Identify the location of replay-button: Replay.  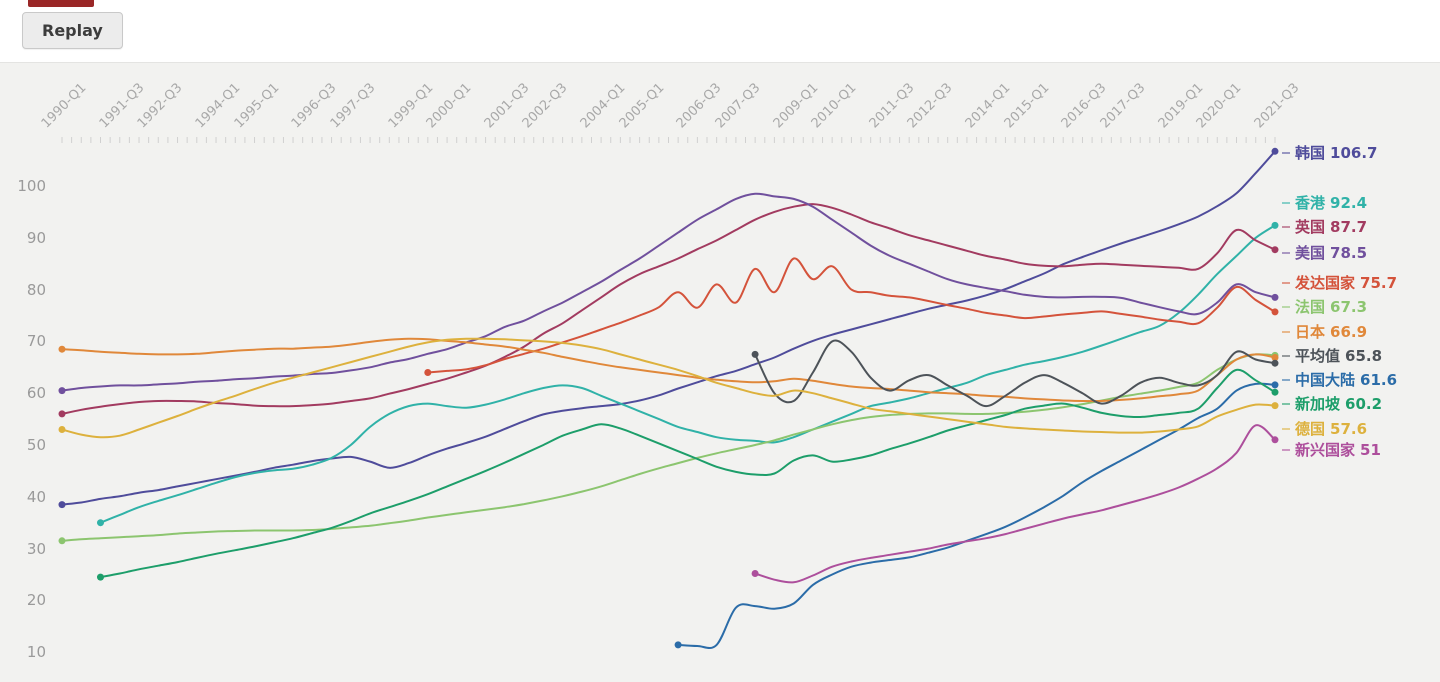
(72, 30).